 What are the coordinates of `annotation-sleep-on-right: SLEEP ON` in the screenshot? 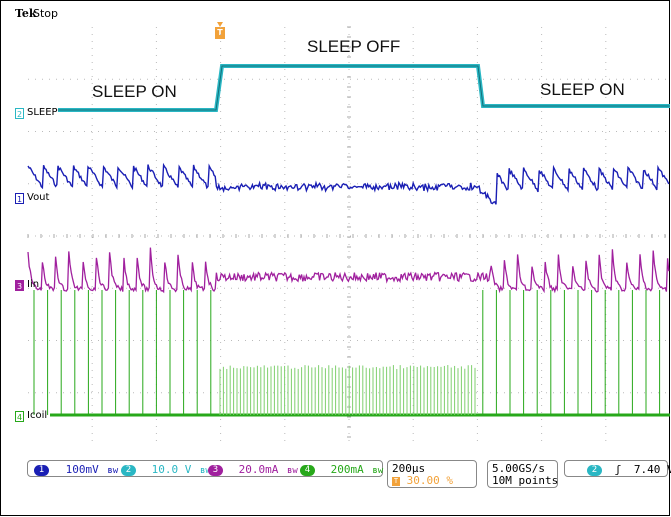 It's located at (582, 89).